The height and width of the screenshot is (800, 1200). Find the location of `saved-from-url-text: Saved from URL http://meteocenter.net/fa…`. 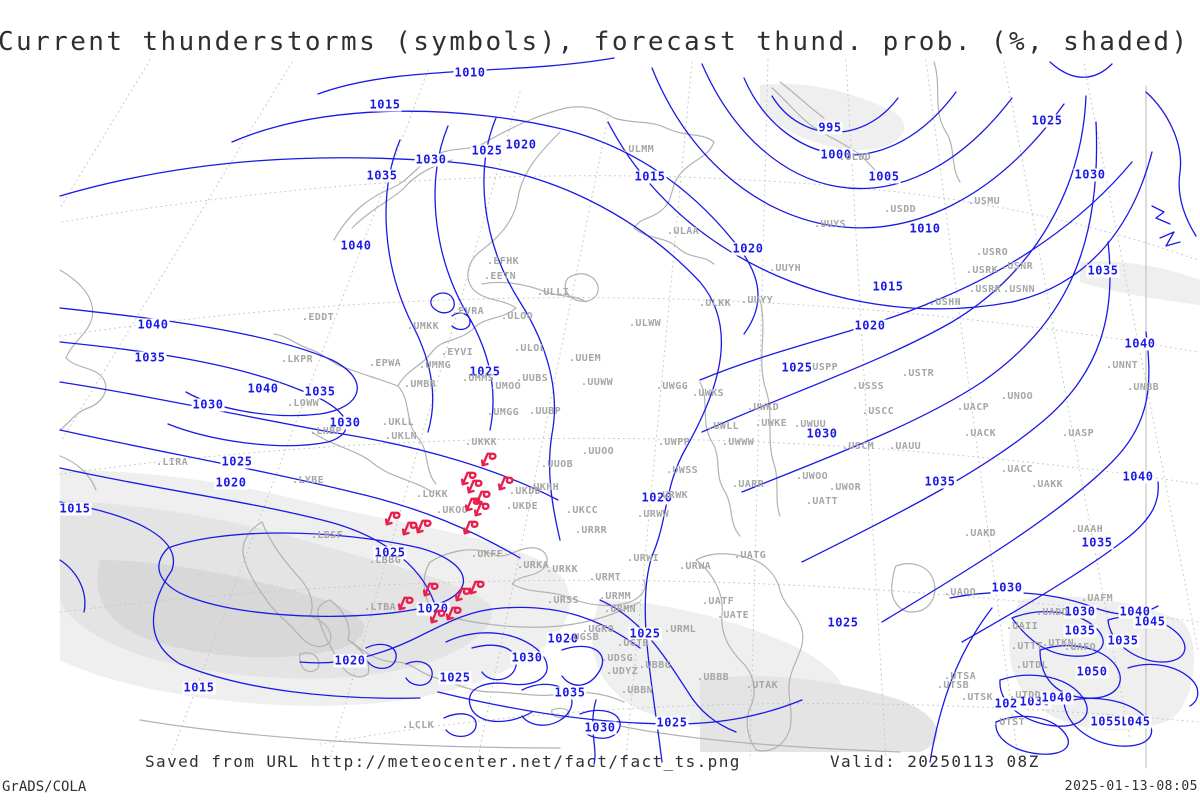

saved-from-url-text: Saved from URL http://meteocenter.net/fa… is located at coordinates (443, 761).